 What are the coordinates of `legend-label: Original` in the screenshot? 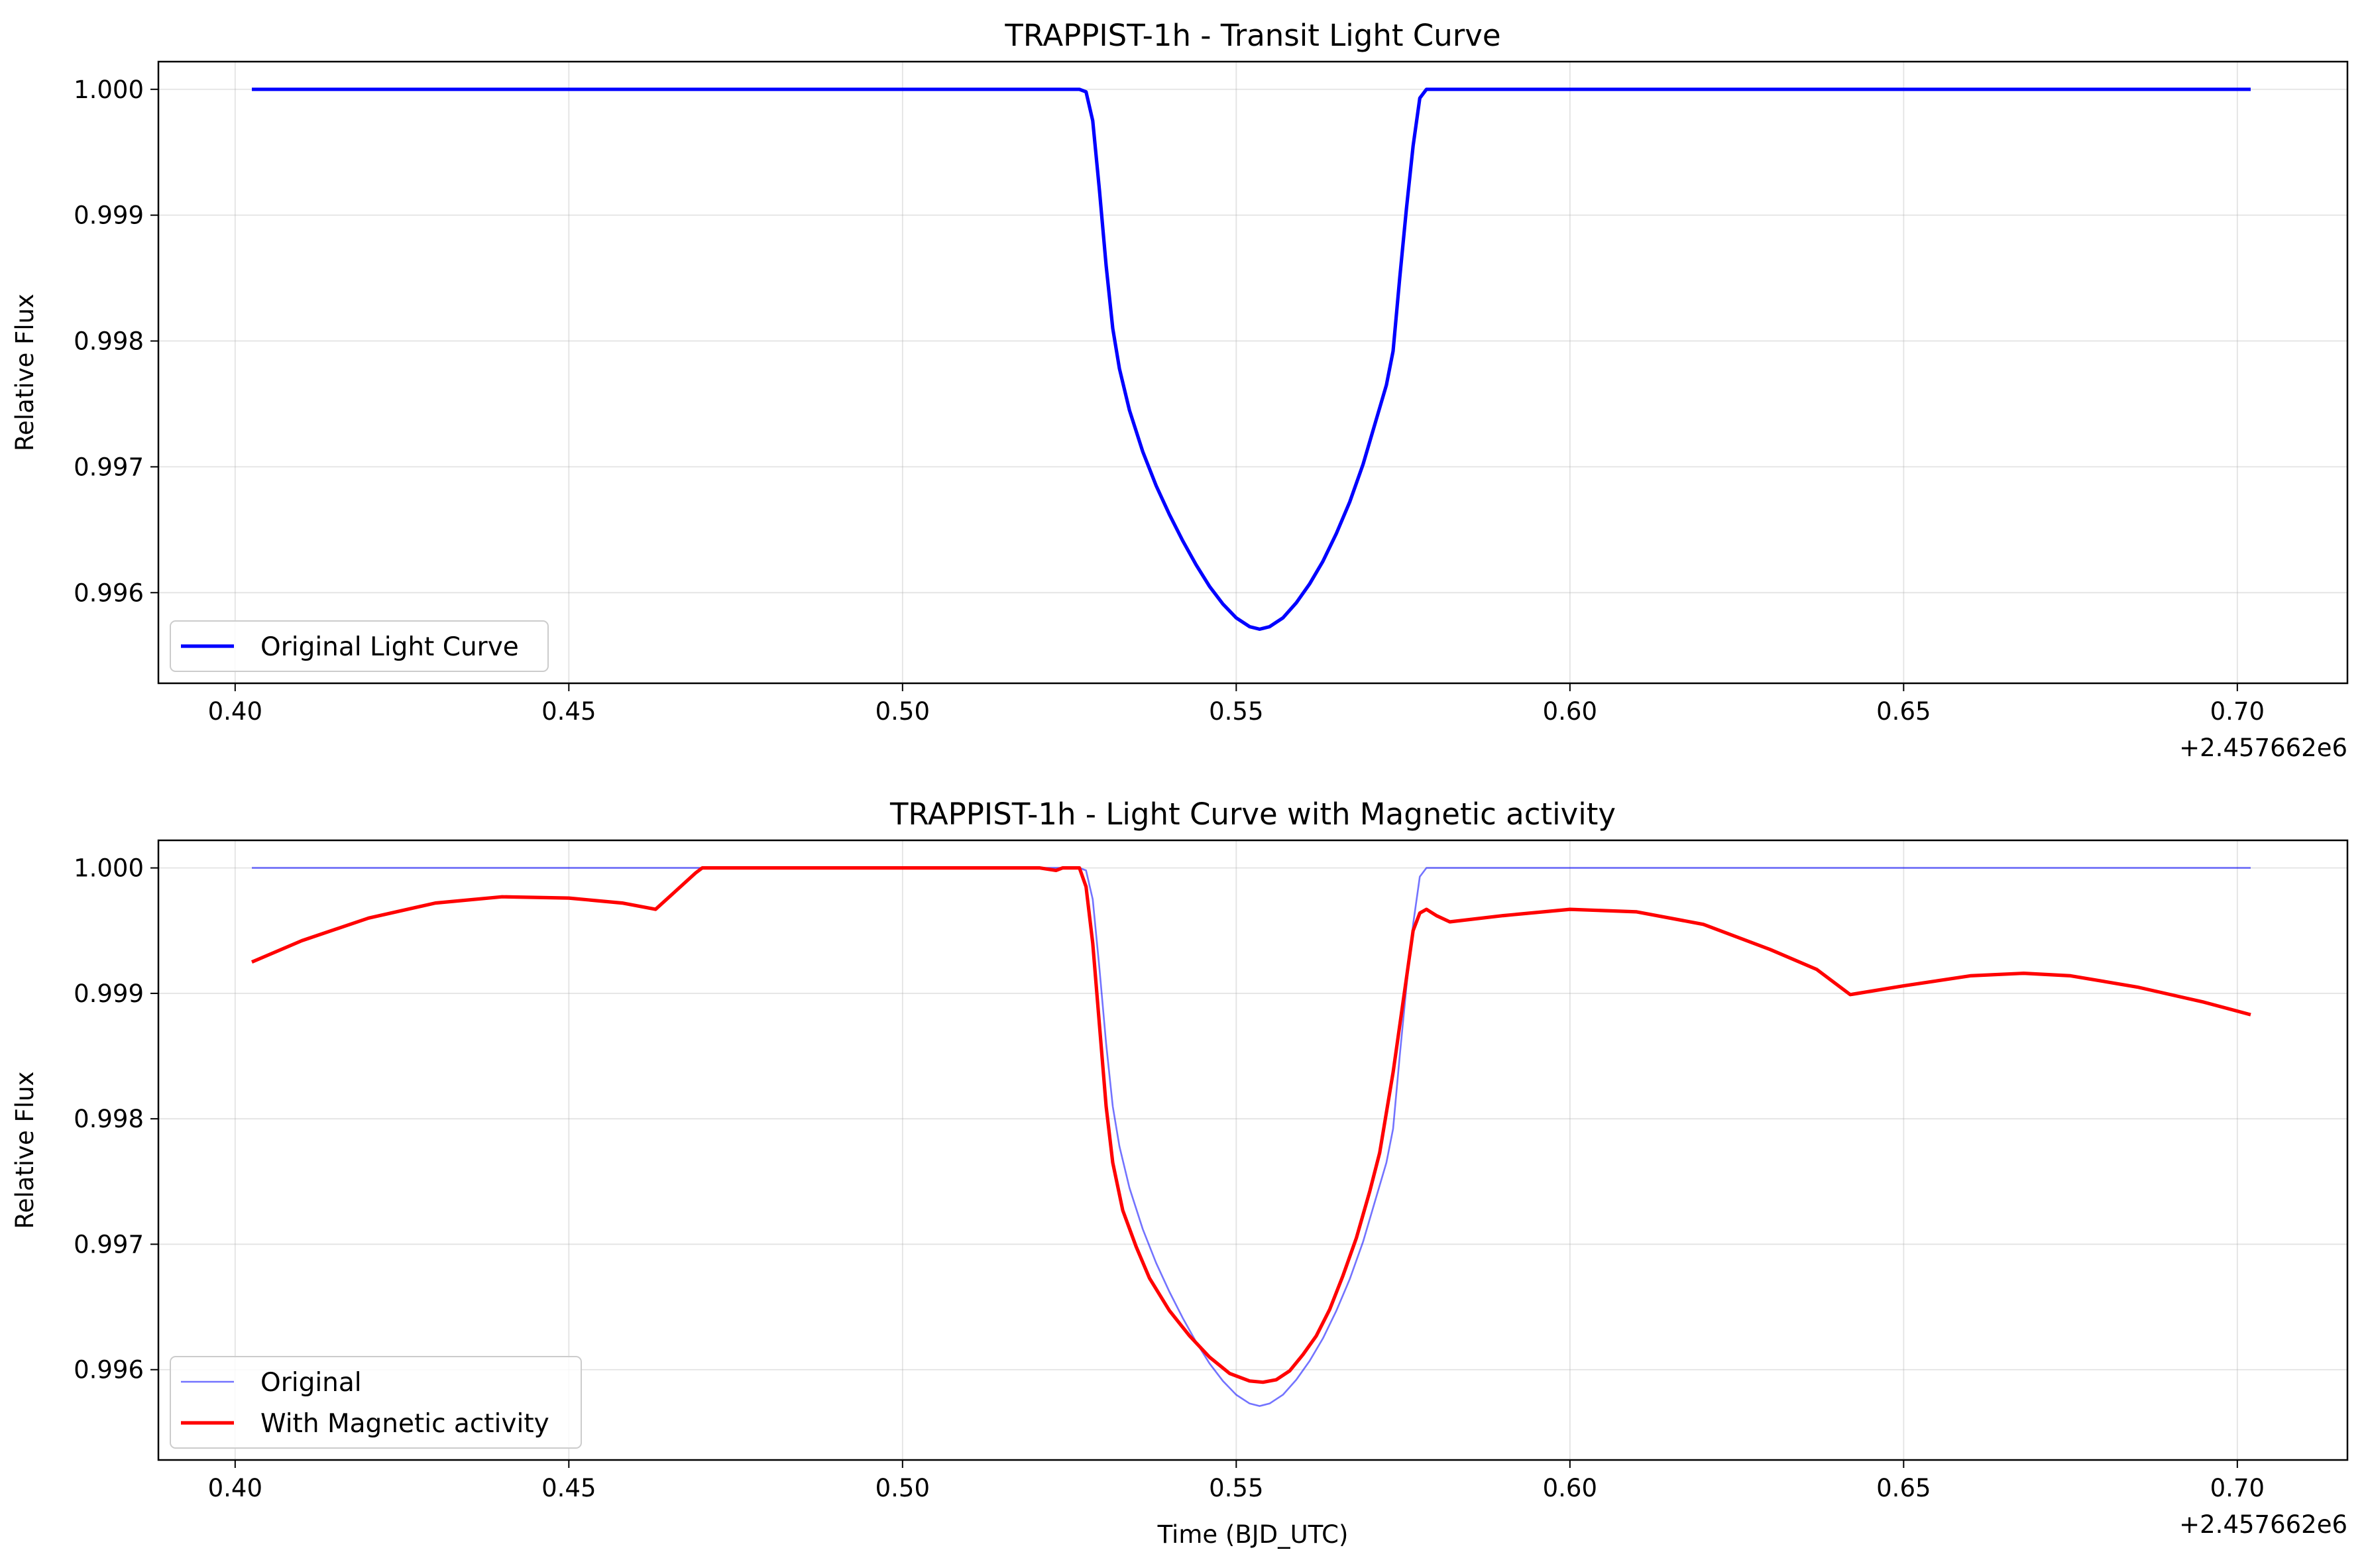 It's located at (311, 1383).